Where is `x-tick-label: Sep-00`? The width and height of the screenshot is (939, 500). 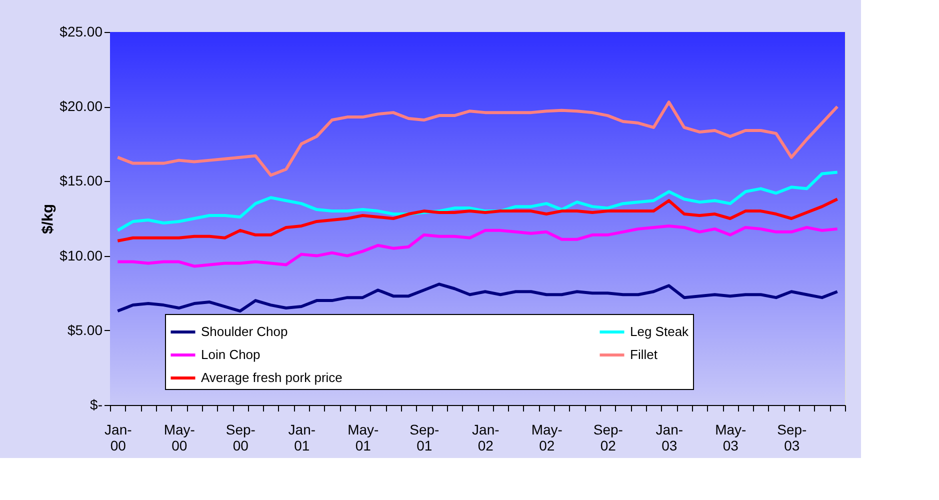 x-tick-label: Sep-00 is located at coordinates (241, 438).